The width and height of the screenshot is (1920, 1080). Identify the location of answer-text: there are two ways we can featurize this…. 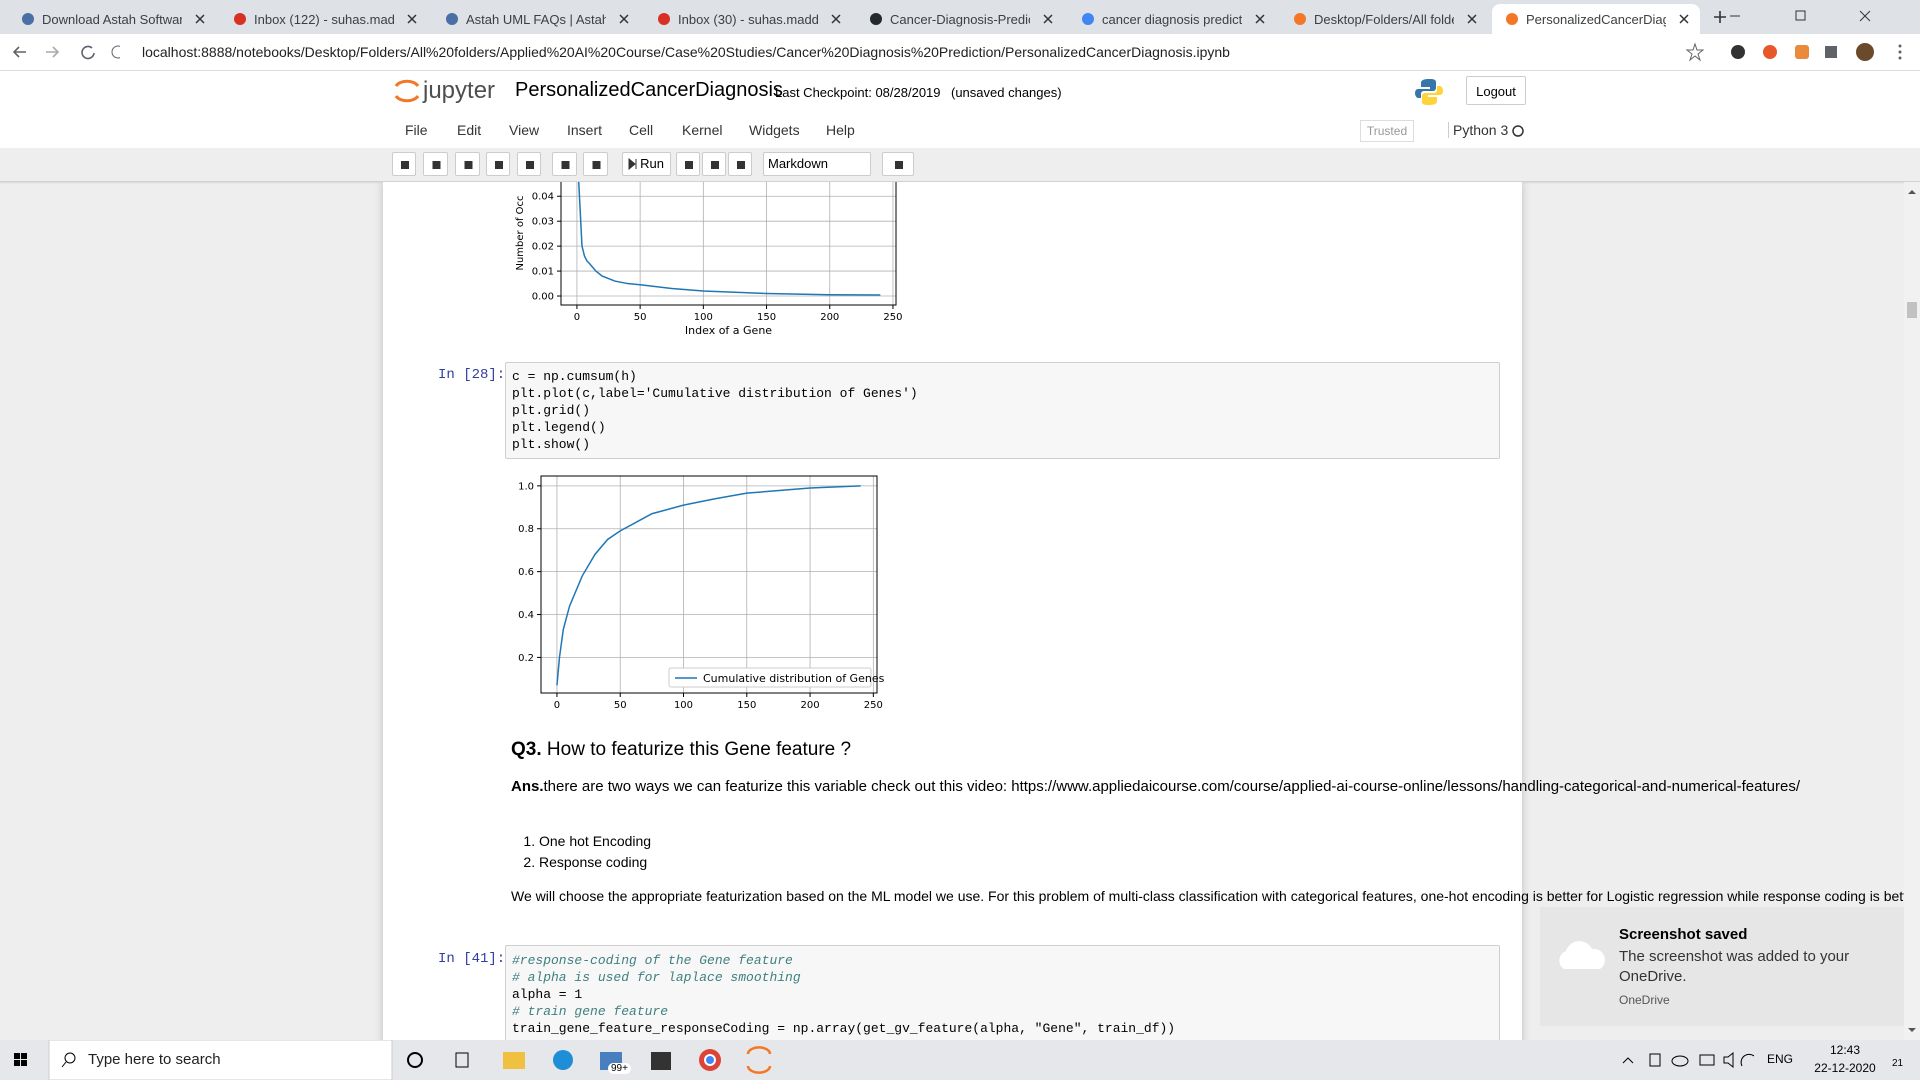
(1171, 786).